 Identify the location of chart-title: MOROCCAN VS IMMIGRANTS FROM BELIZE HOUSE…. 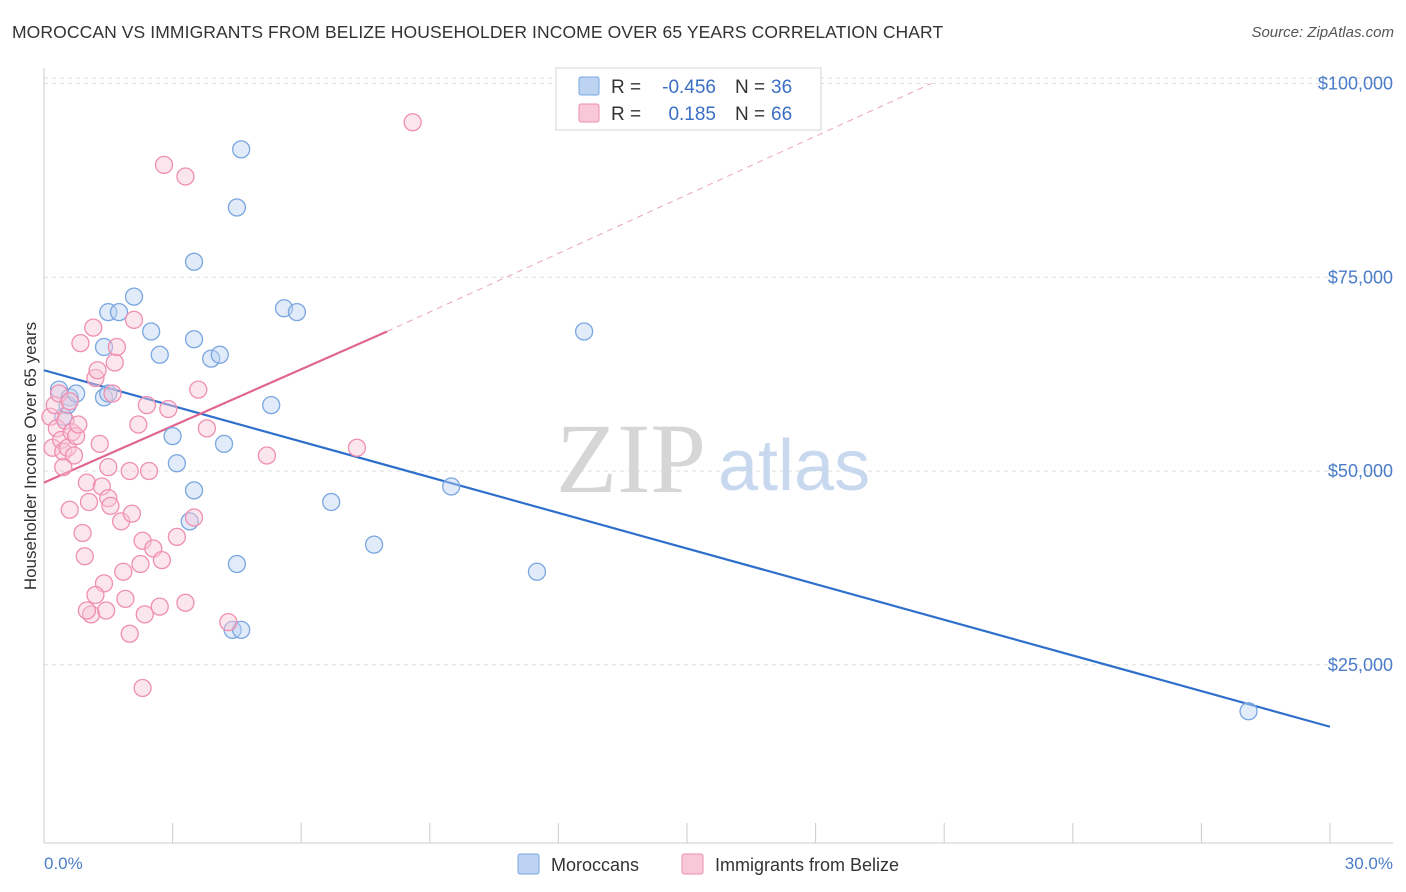
(478, 32).